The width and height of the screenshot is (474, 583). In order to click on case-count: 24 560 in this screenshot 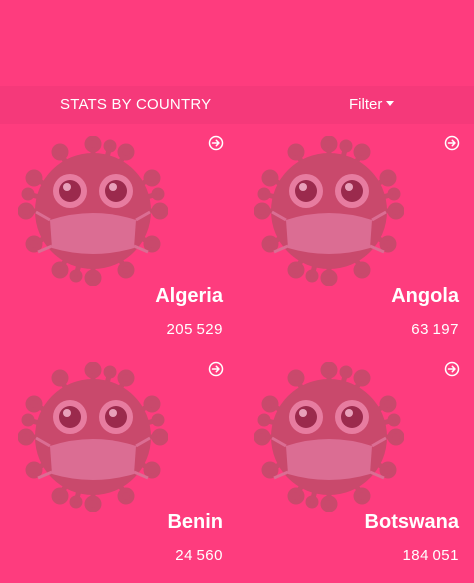, I will do `click(199, 555)`.